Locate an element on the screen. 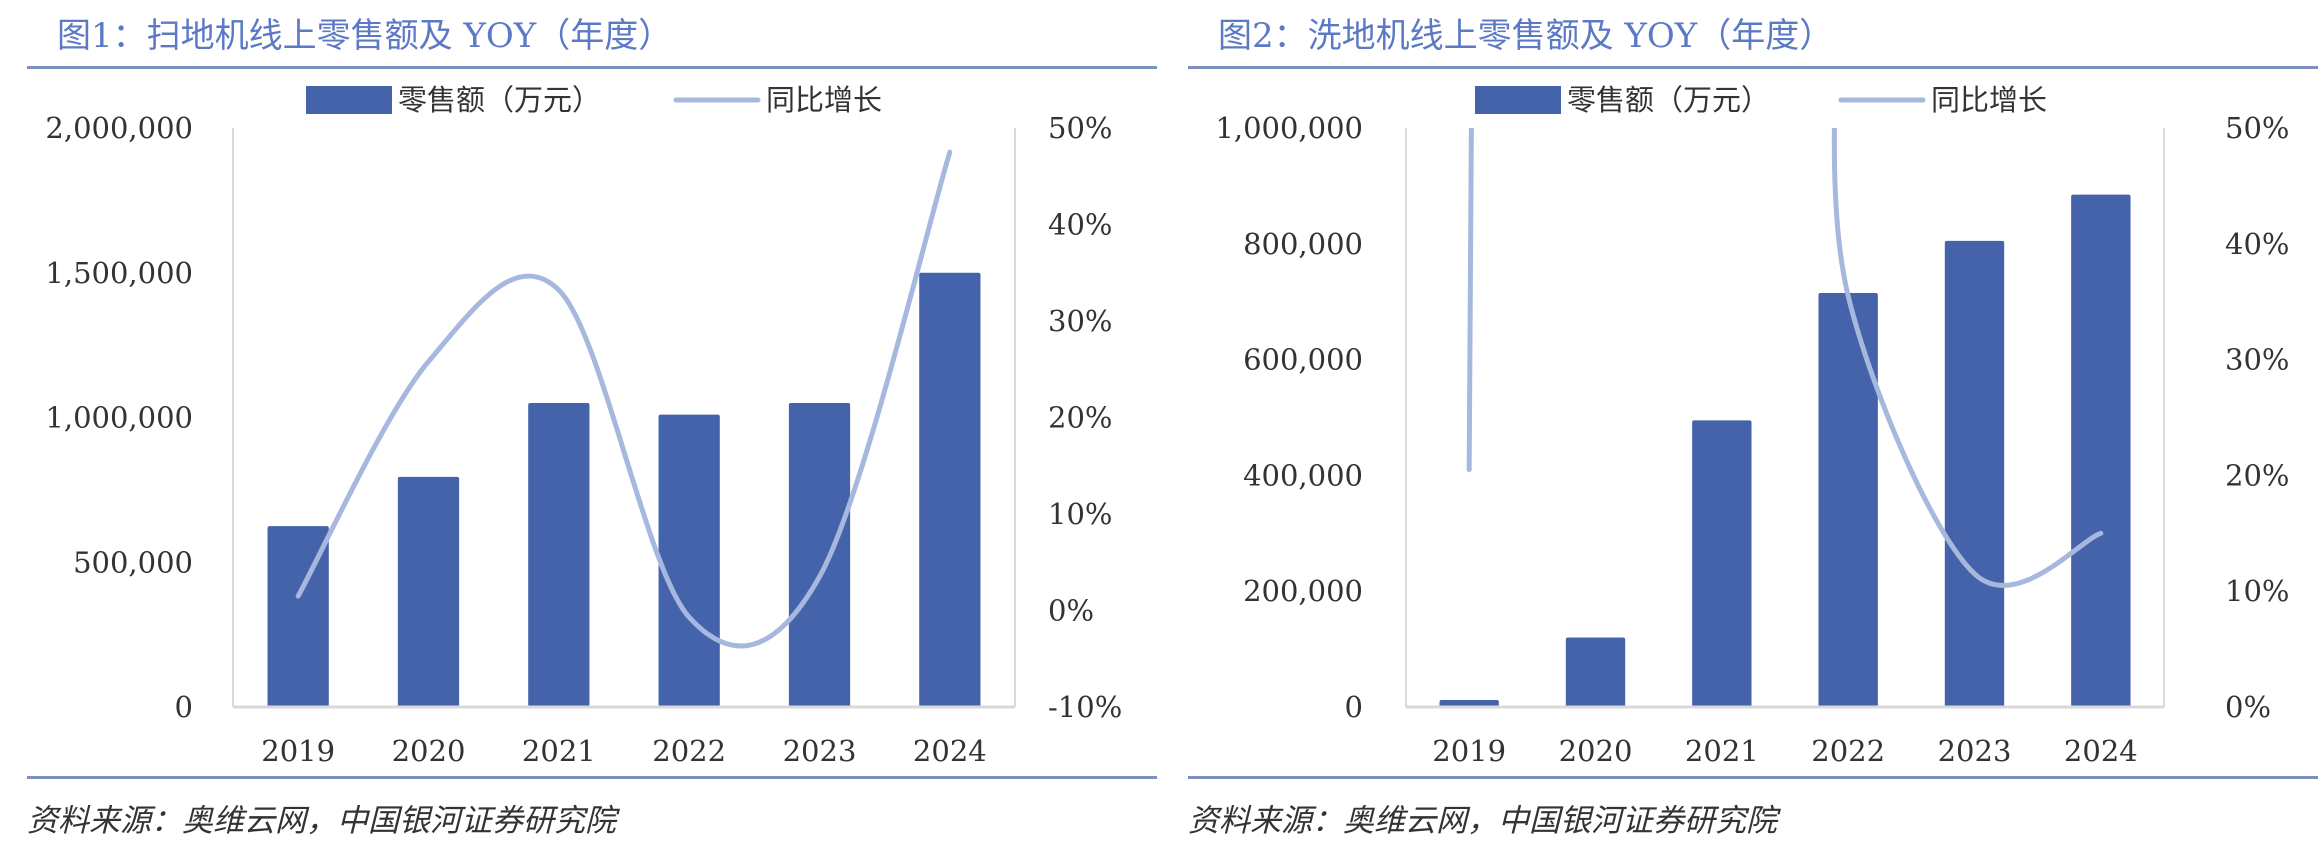 The image size is (2322, 848). chart-title: 图2：洗地机线上零售额及 YOY（年度） is located at coordinates (1526, 36).